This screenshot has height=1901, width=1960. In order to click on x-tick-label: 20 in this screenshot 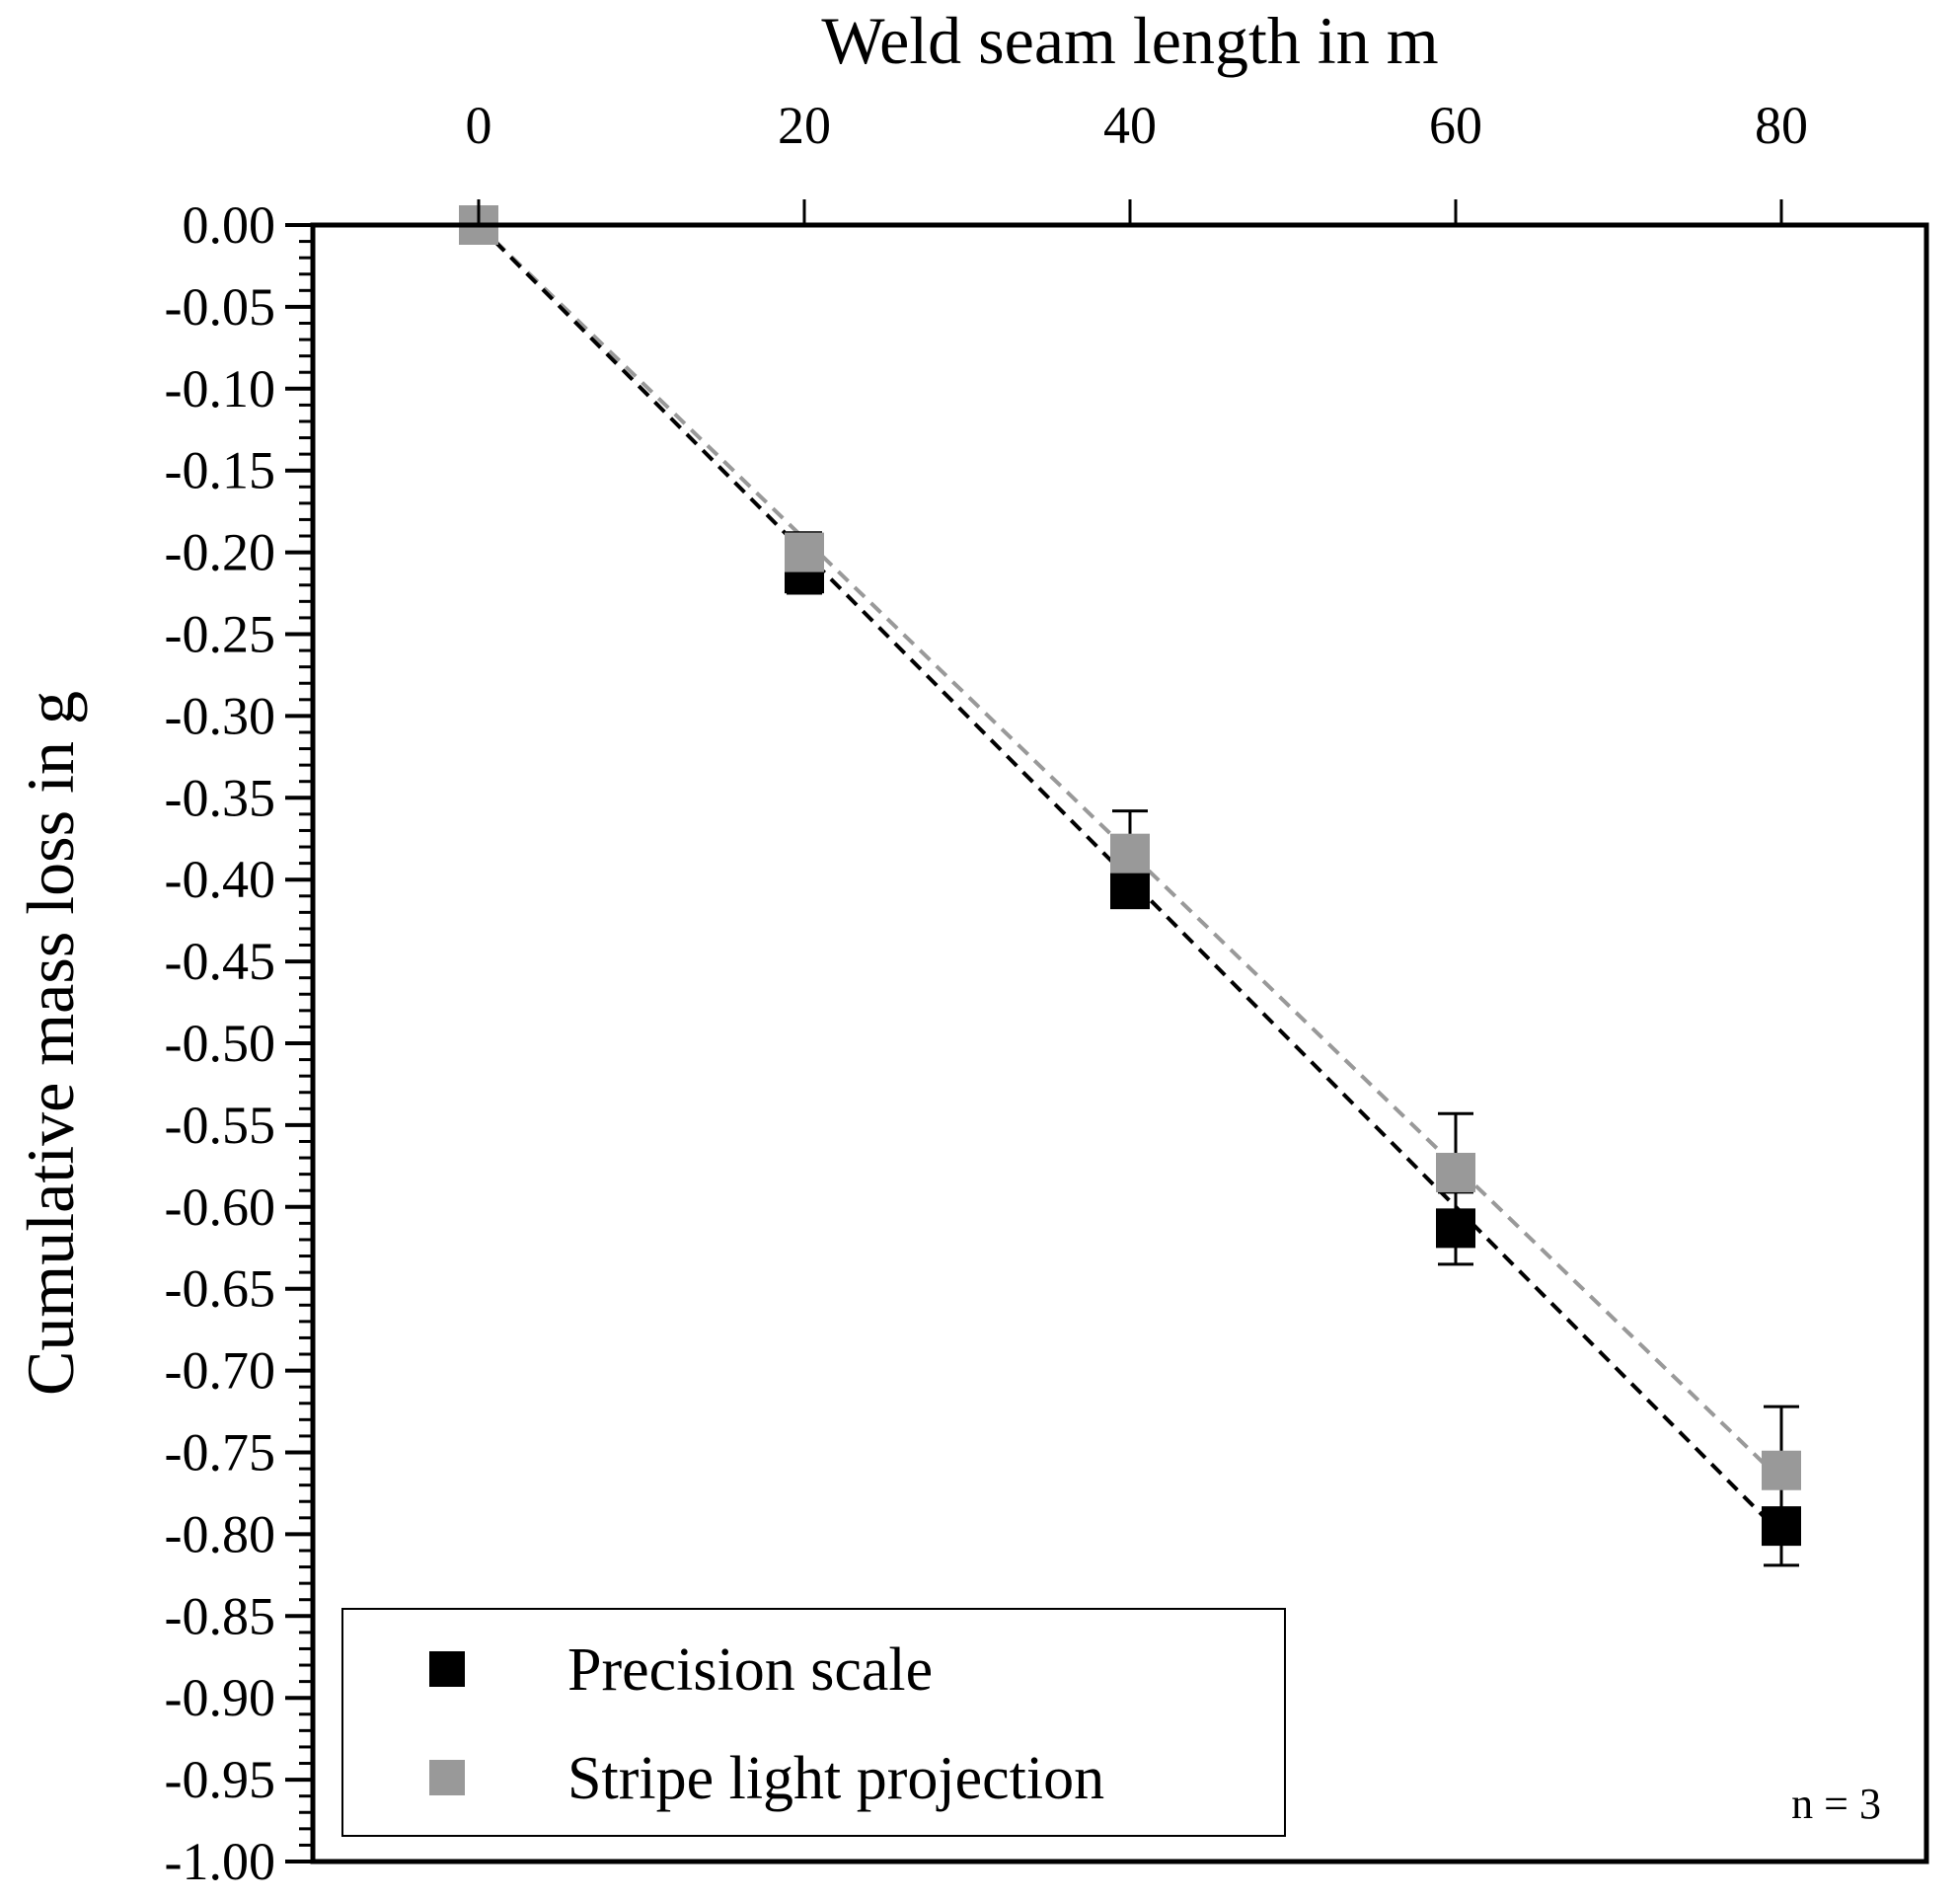, I will do `click(804, 125)`.